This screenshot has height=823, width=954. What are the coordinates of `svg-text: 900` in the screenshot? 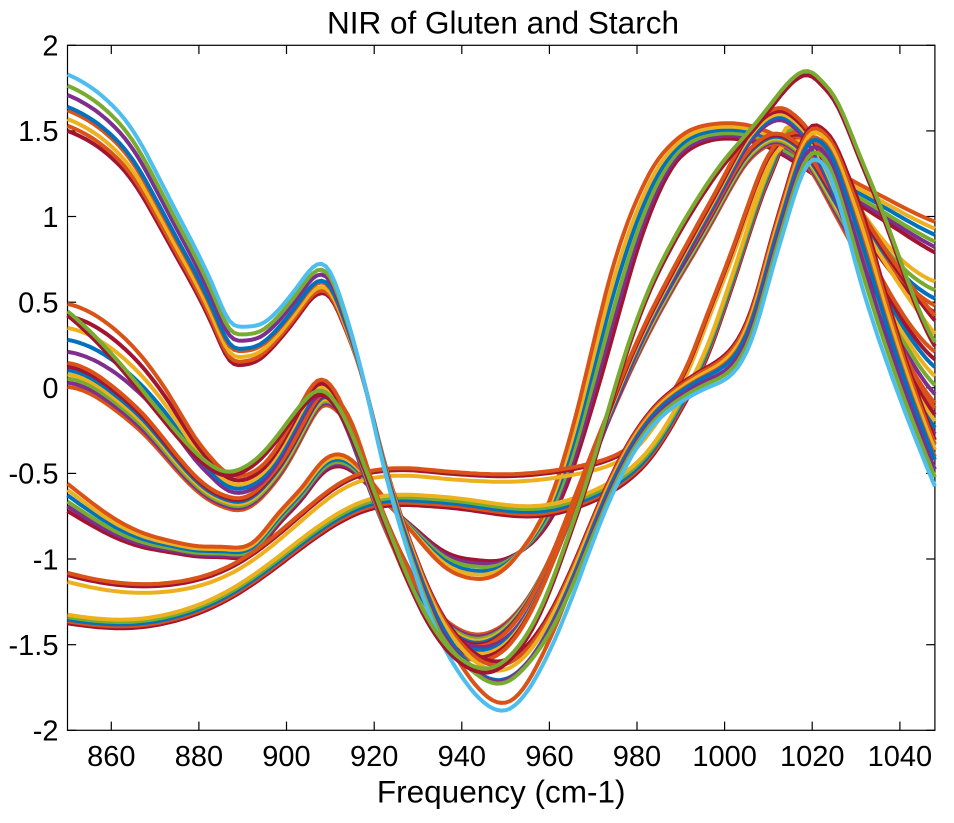 It's located at (286, 757).